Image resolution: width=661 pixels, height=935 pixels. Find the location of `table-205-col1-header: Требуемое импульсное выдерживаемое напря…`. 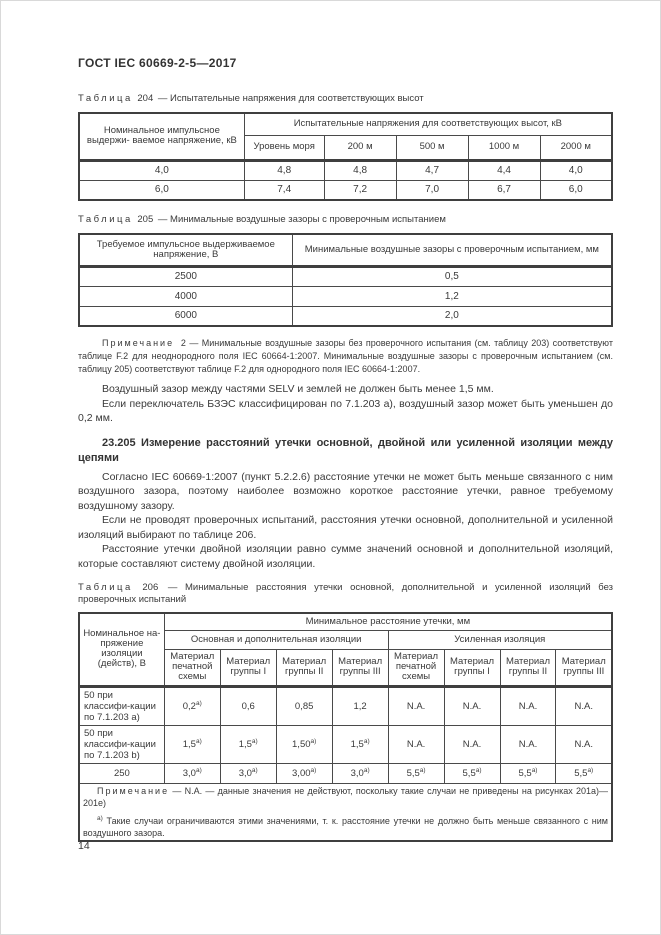

table-205-col1-header: Требуемое импульсное выдерживаемое напря… is located at coordinates (185, 250).